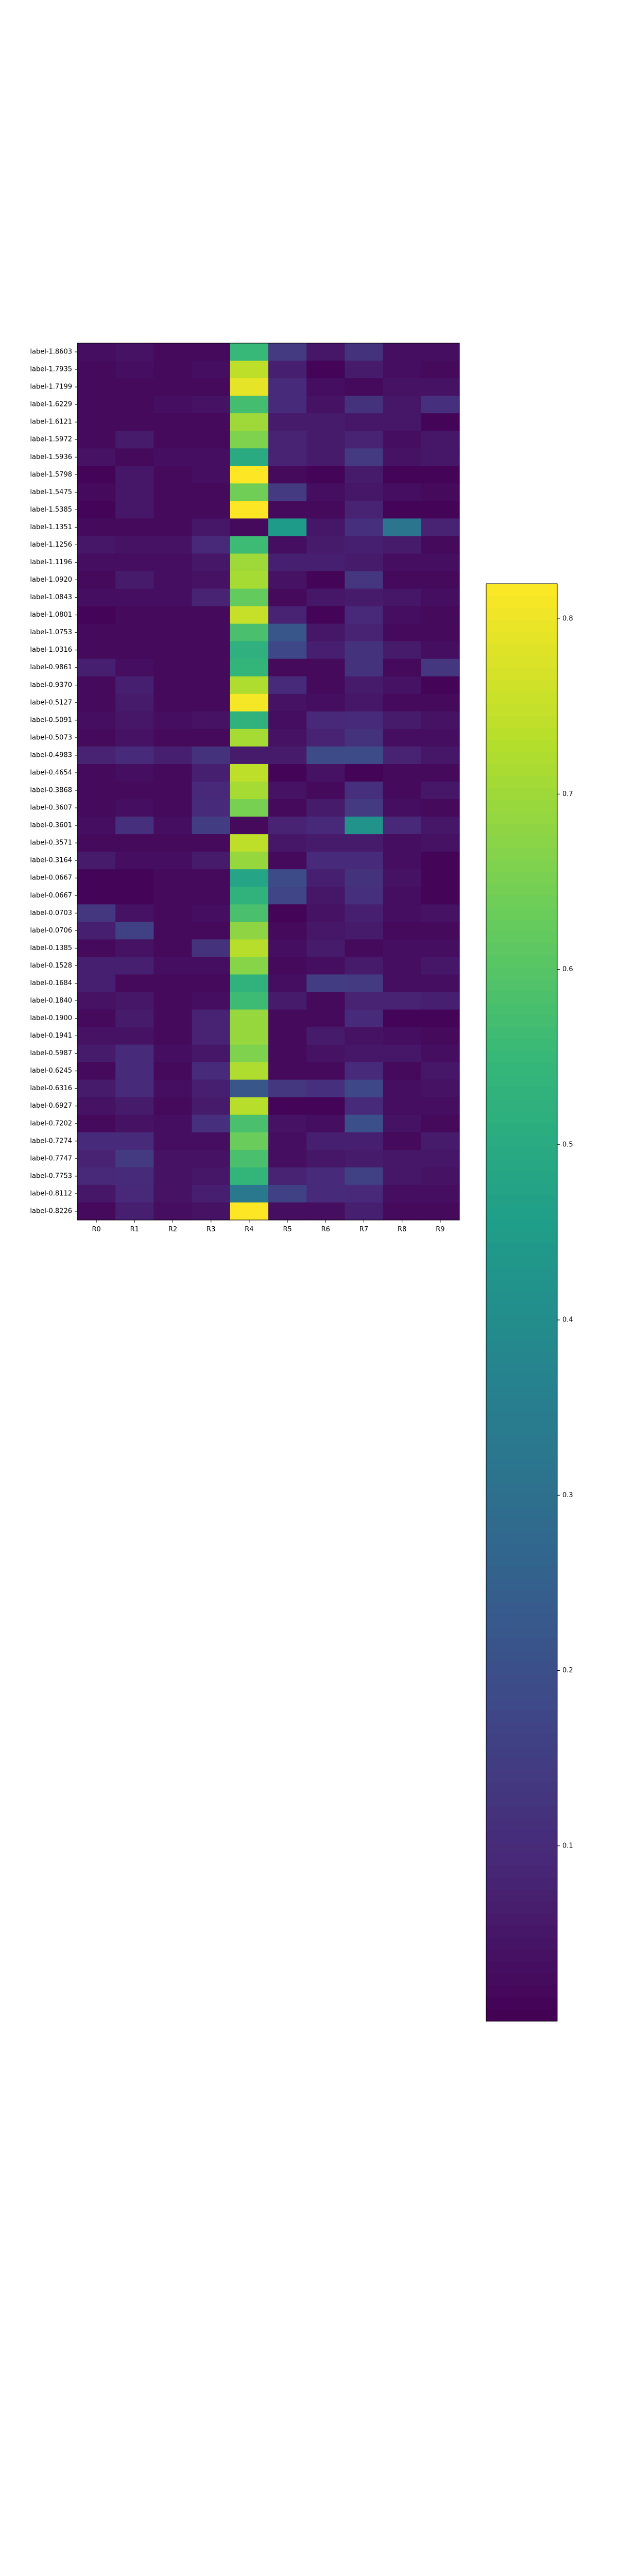 This screenshot has width=618, height=2576. Describe the element at coordinates (51, 615) in the screenshot. I see `y-tick-label: label-1.0801` at that location.